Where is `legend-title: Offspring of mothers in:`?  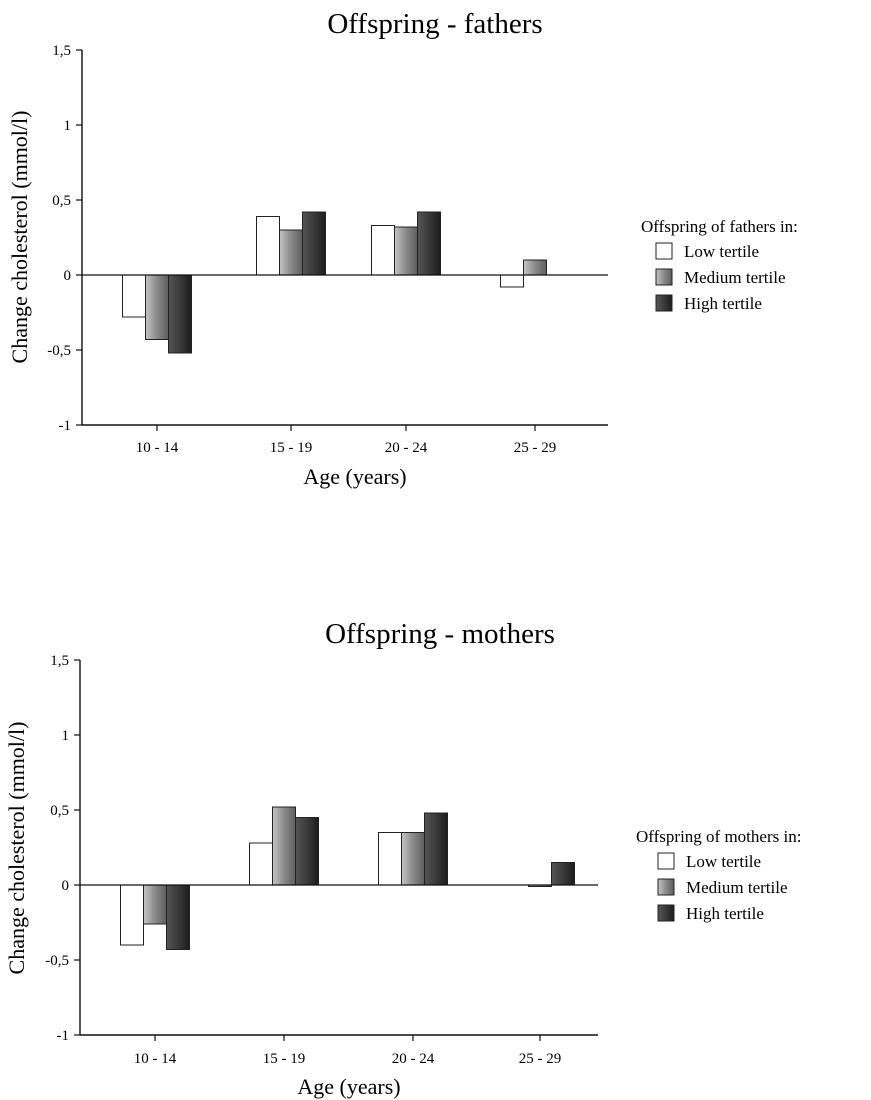
legend-title: Offspring of mothers in: is located at coordinates (718, 836).